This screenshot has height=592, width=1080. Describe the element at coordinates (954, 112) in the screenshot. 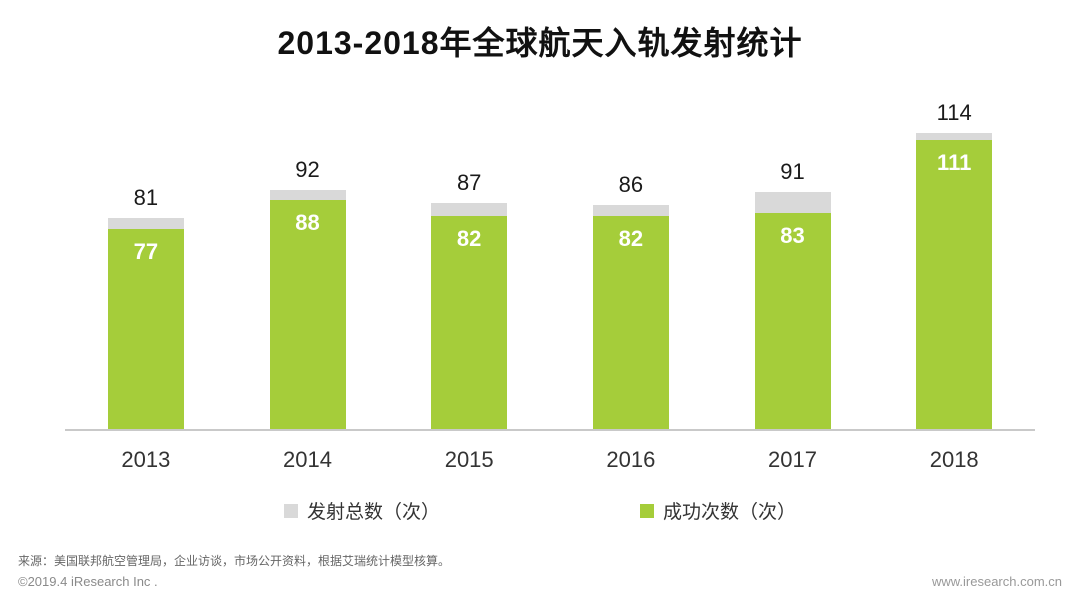

I see `total-value-label: 114` at that location.